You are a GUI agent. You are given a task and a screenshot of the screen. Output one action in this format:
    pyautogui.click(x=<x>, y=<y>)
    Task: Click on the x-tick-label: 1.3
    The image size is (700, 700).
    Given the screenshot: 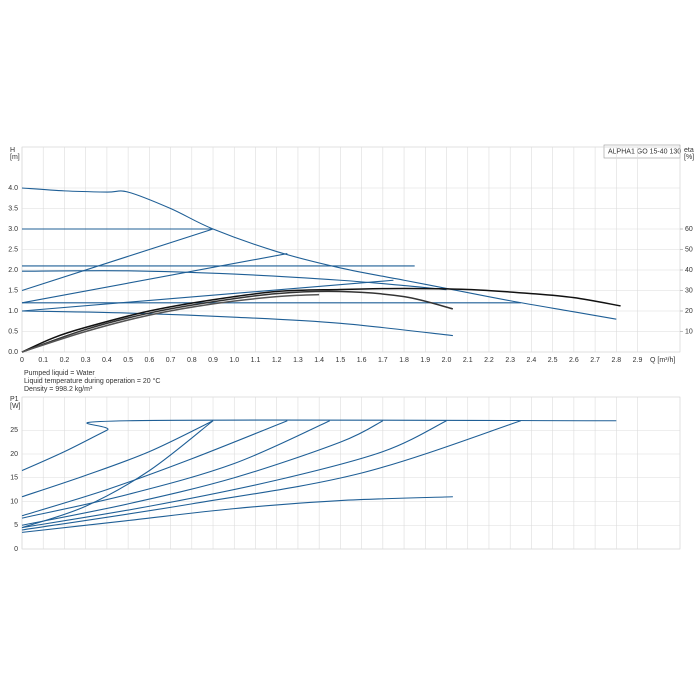 What is the action you would take?
    pyautogui.click(x=298, y=360)
    